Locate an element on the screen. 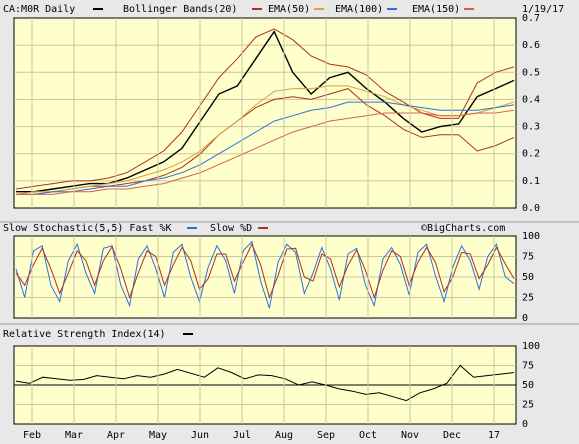  rsi-series-group is located at coordinates (265, 383).